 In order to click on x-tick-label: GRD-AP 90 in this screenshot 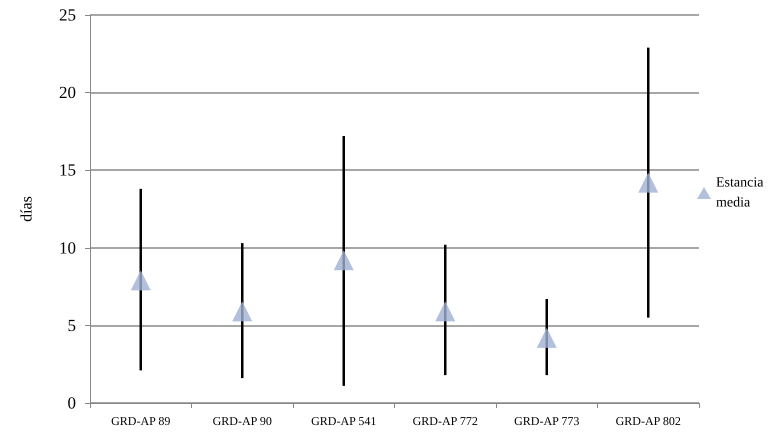, I will do `click(242, 421)`.